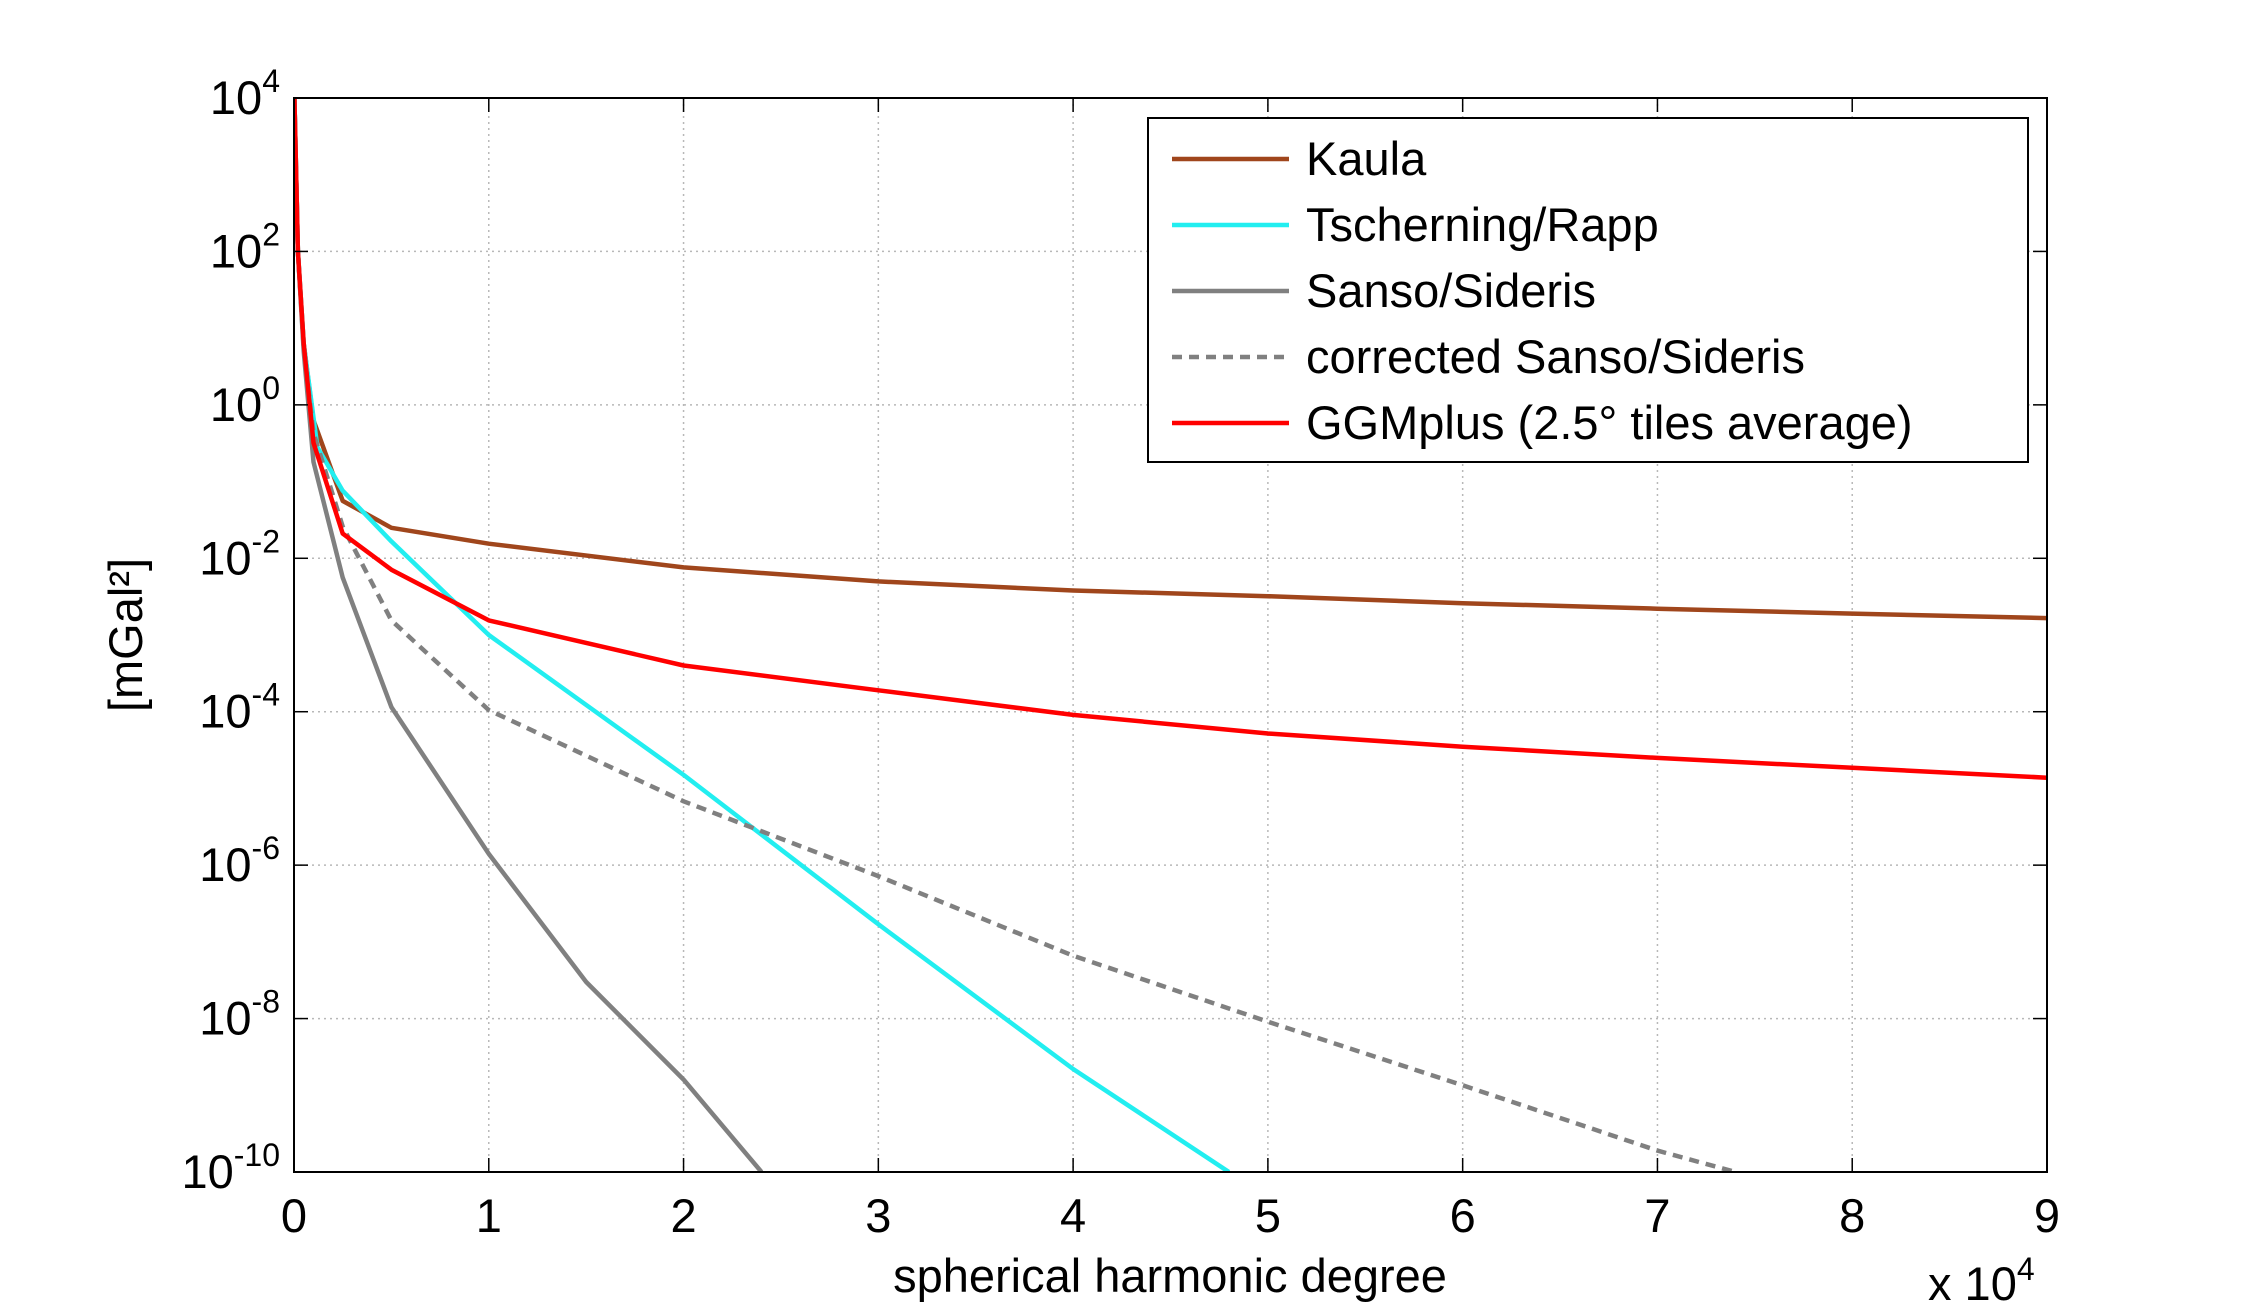 This screenshot has height=1313, width=2252. I want to click on y-tick-exponent: -2, so click(266, 541).